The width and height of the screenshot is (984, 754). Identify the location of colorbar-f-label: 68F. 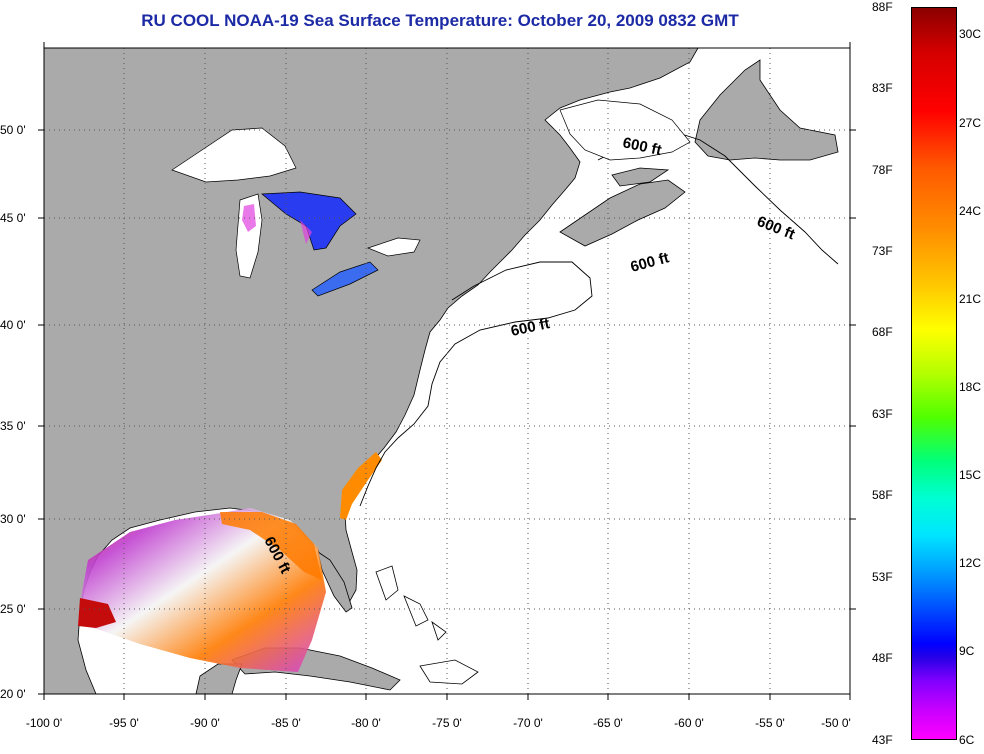
(882, 332).